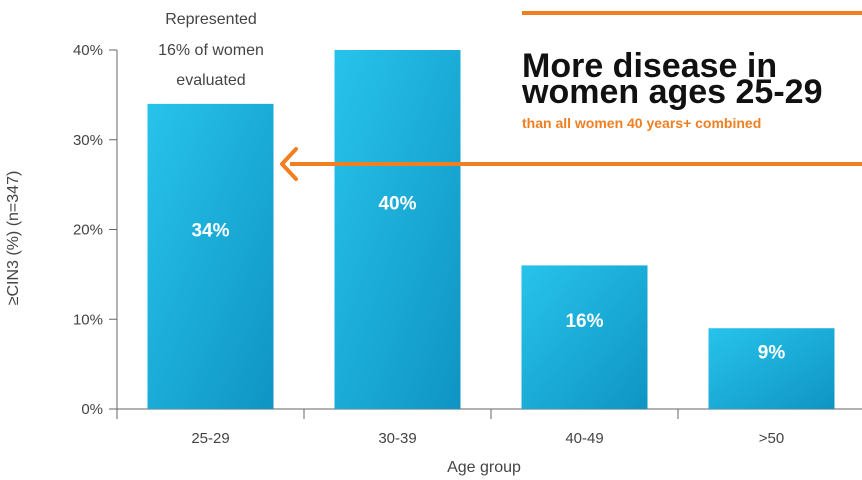 This screenshot has width=862, height=480. What do you see at coordinates (289, 164) in the screenshot?
I see `callout-arrow-head` at bounding box center [289, 164].